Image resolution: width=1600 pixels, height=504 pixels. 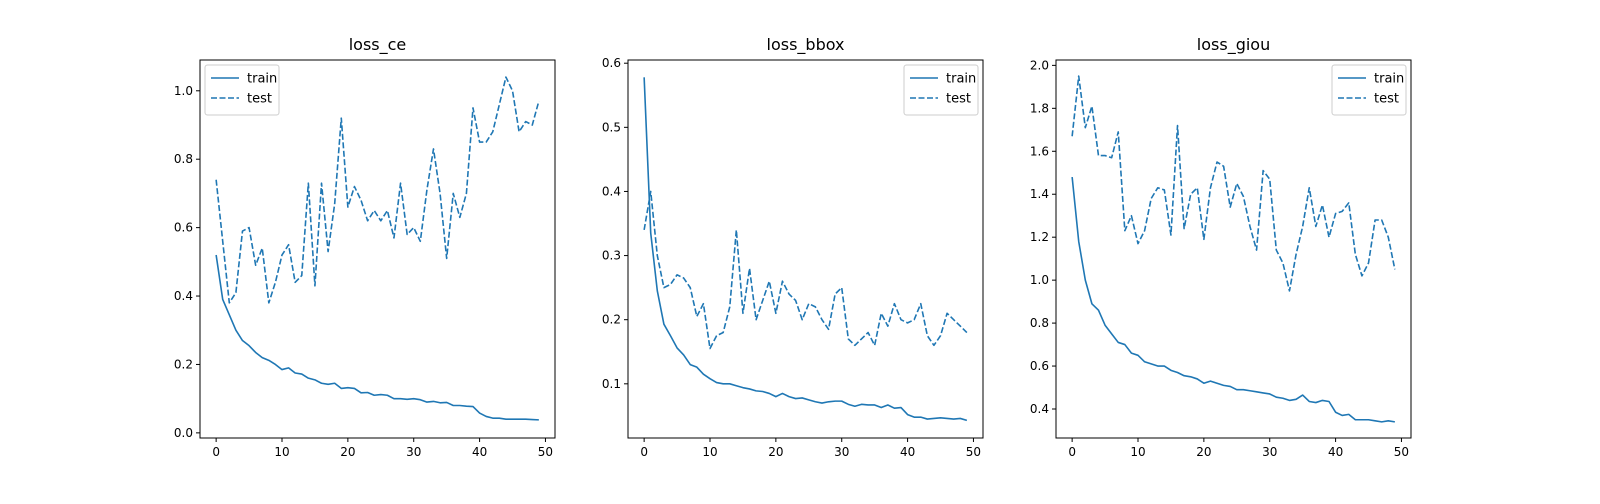 What do you see at coordinates (1039, 237) in the screenshot?
I see `y-tick-label: 1.2` at bounding box center [1039, 237].